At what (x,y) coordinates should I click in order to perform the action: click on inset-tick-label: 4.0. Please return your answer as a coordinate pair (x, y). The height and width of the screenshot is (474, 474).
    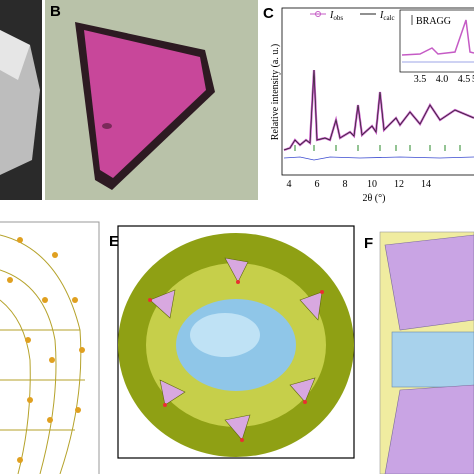
    Looking at the image, I should click on (442, 79).